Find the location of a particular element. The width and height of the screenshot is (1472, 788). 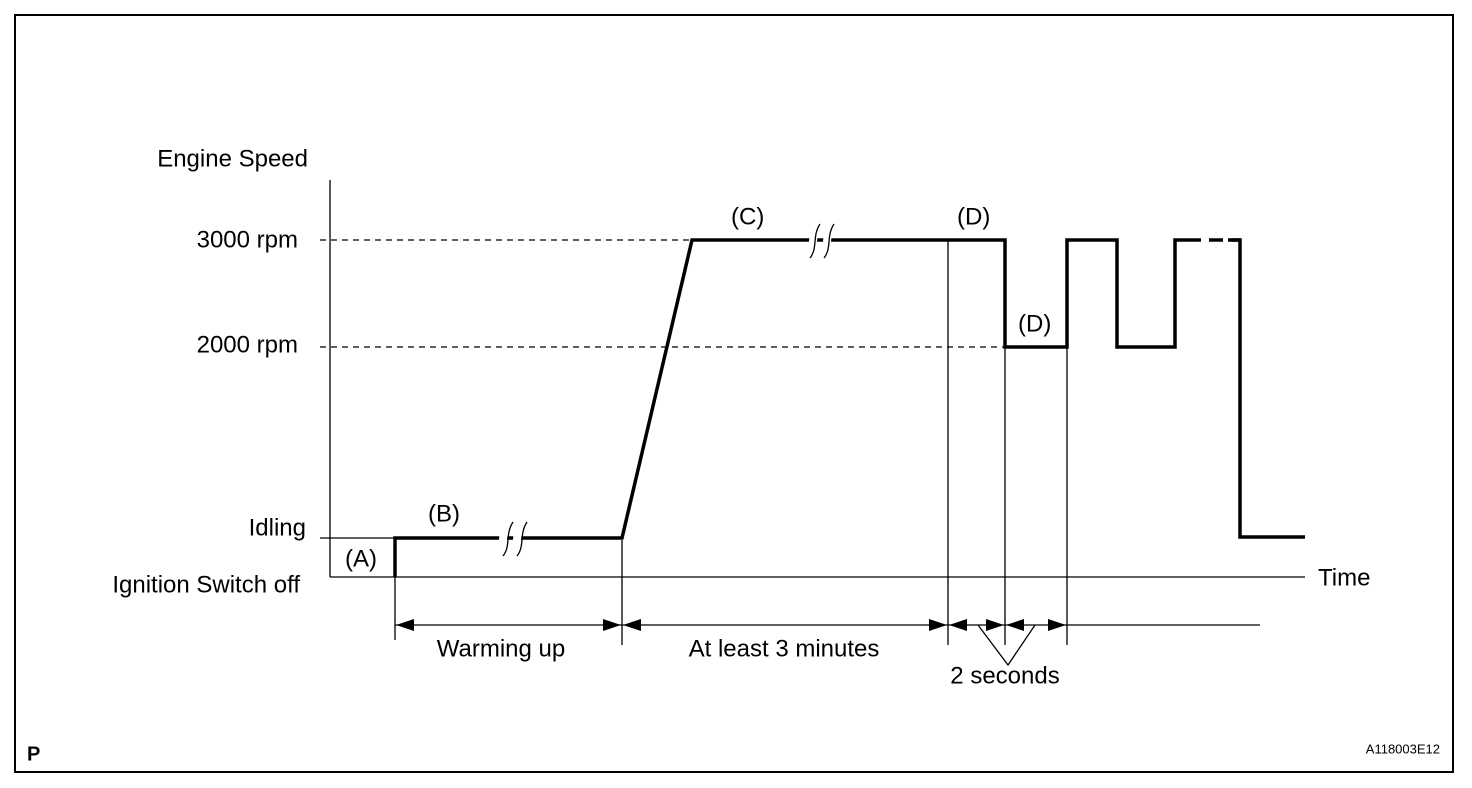

x-axis-title: Time is located at coordinates (1344, 577).